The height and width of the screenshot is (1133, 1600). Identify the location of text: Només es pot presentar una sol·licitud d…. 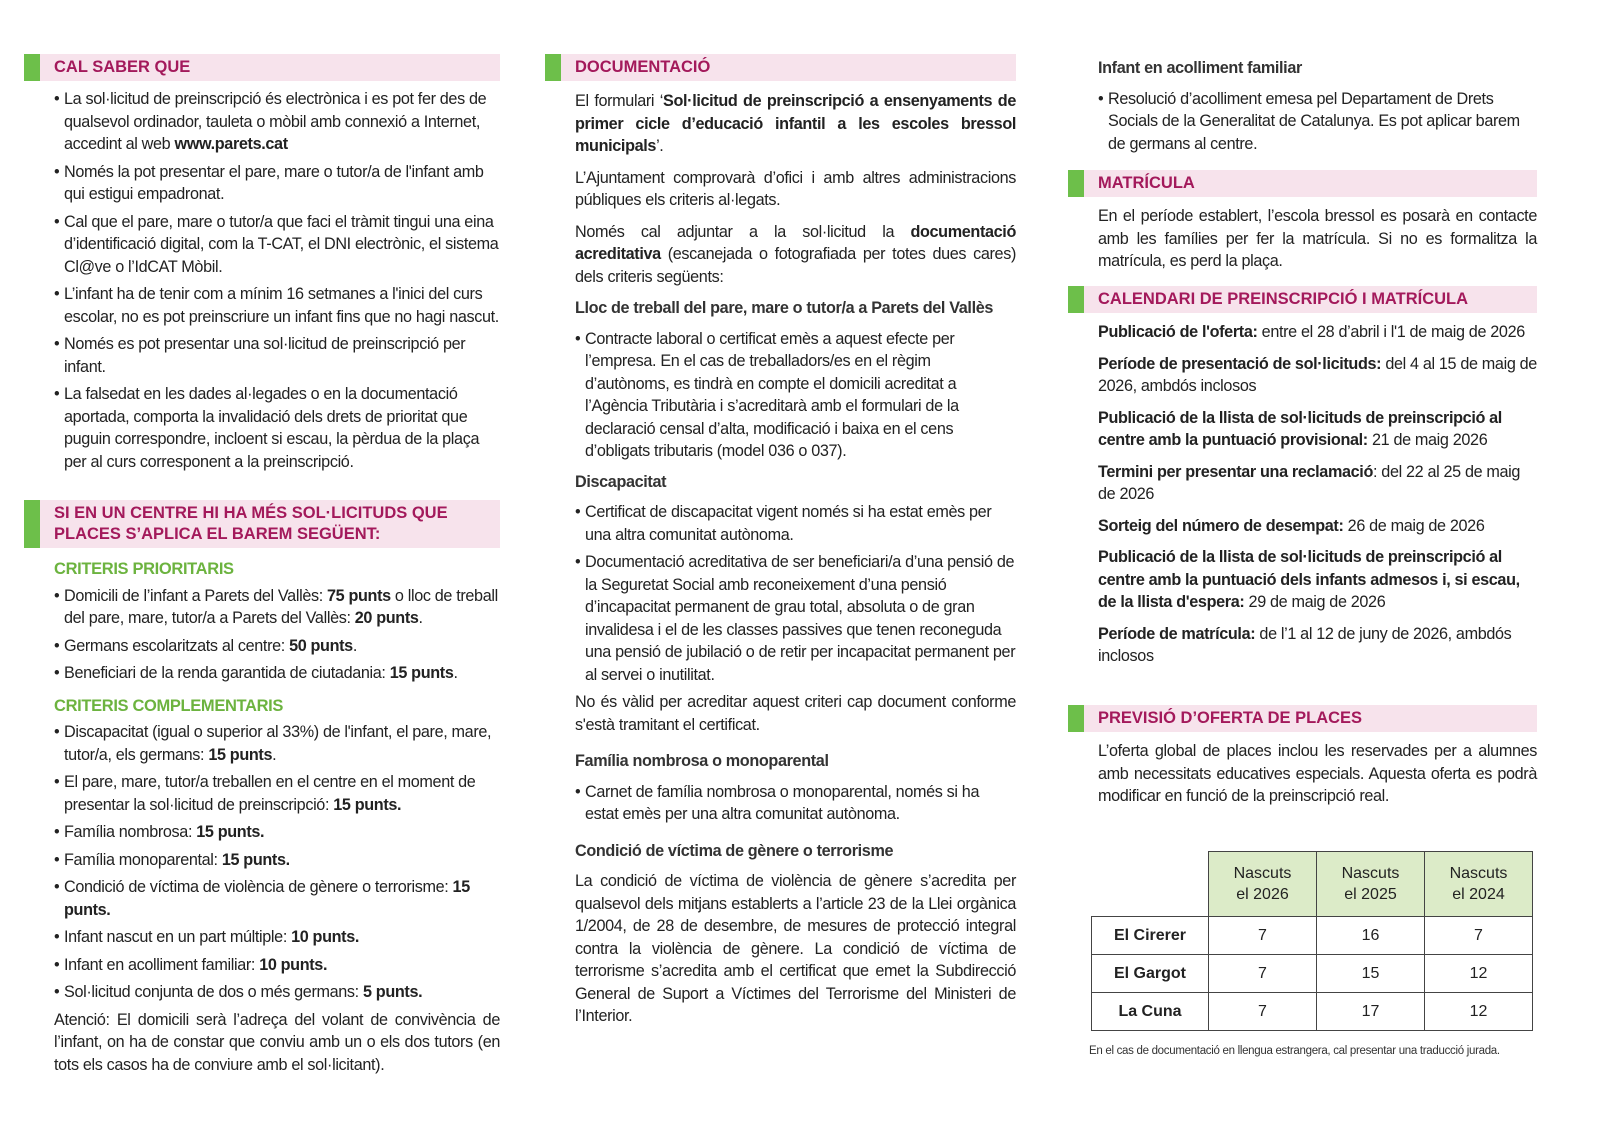
(265, 355).